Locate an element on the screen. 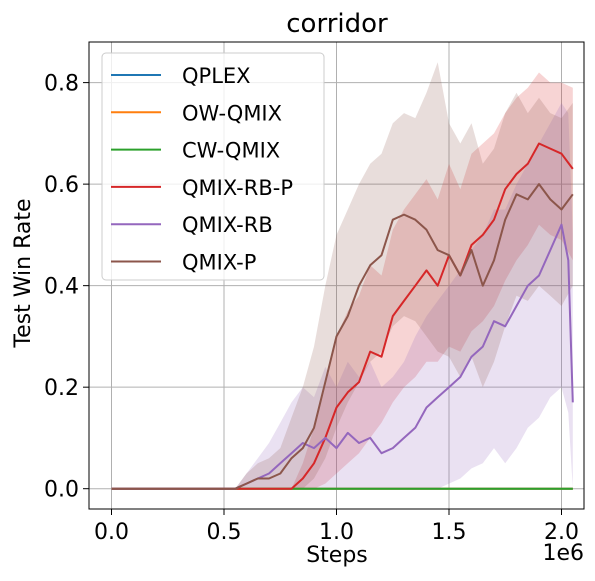  y-tick-label: 0.8 is located at coordinates (61, 84).